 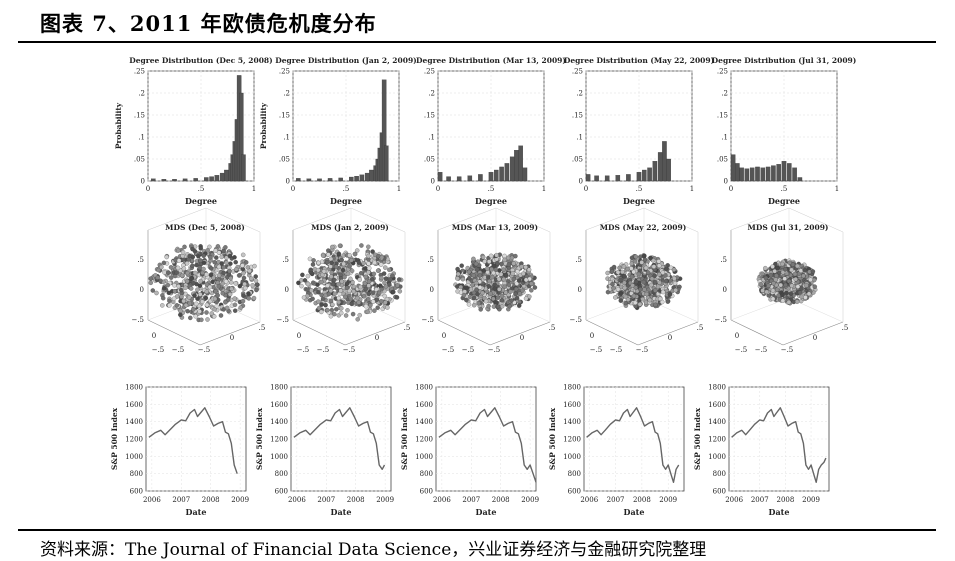 I want to click on y-axis-label: S&P 500 Index, so click(x=114, y=438).